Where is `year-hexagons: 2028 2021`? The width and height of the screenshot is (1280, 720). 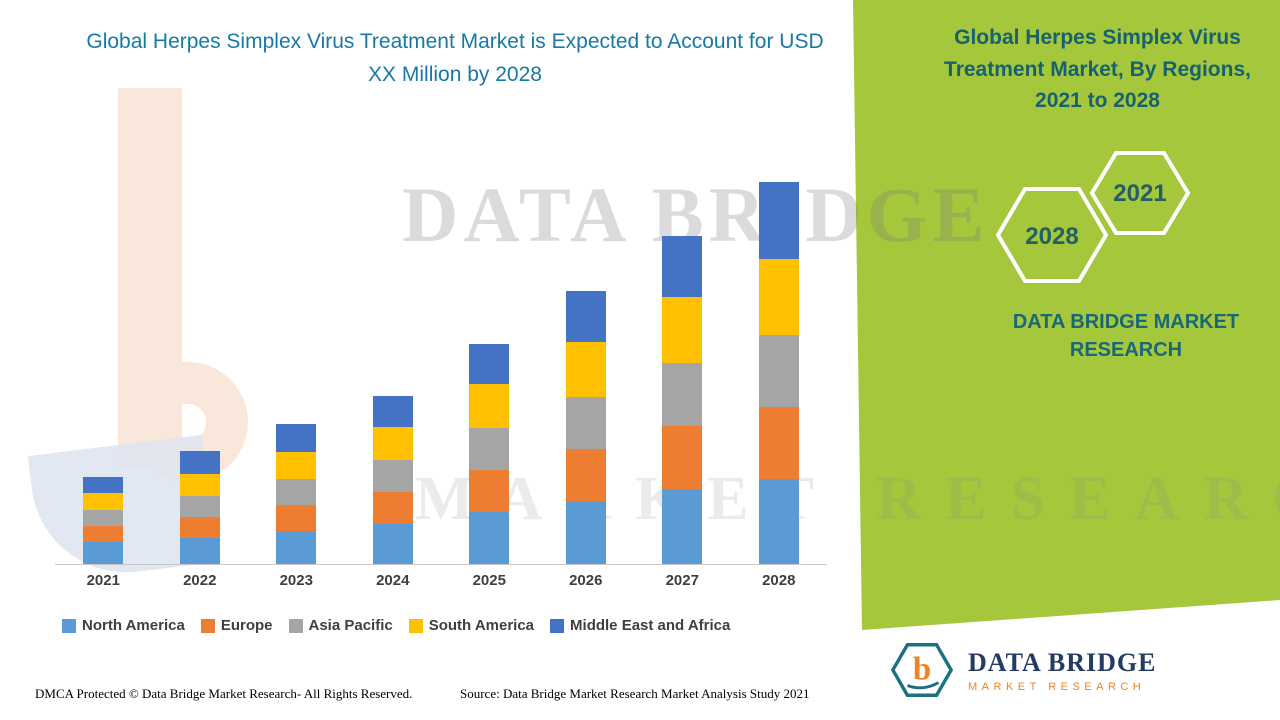
year-hexagons: 2028 2021 is located at coordinates (1093, 217).